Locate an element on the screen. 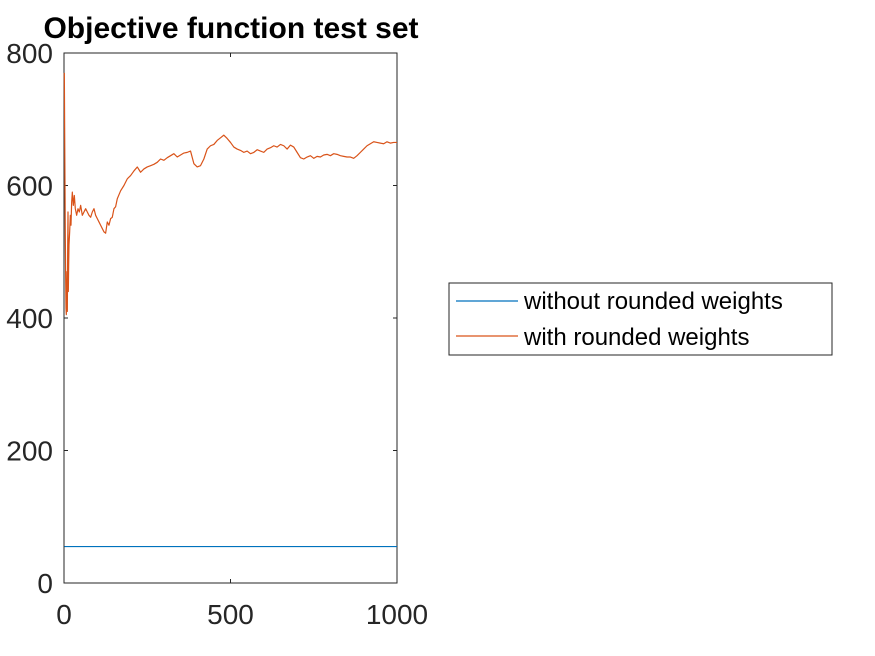  legend-label-with-rounded-weights: with rounded weights is located at coordinates (636, 337).